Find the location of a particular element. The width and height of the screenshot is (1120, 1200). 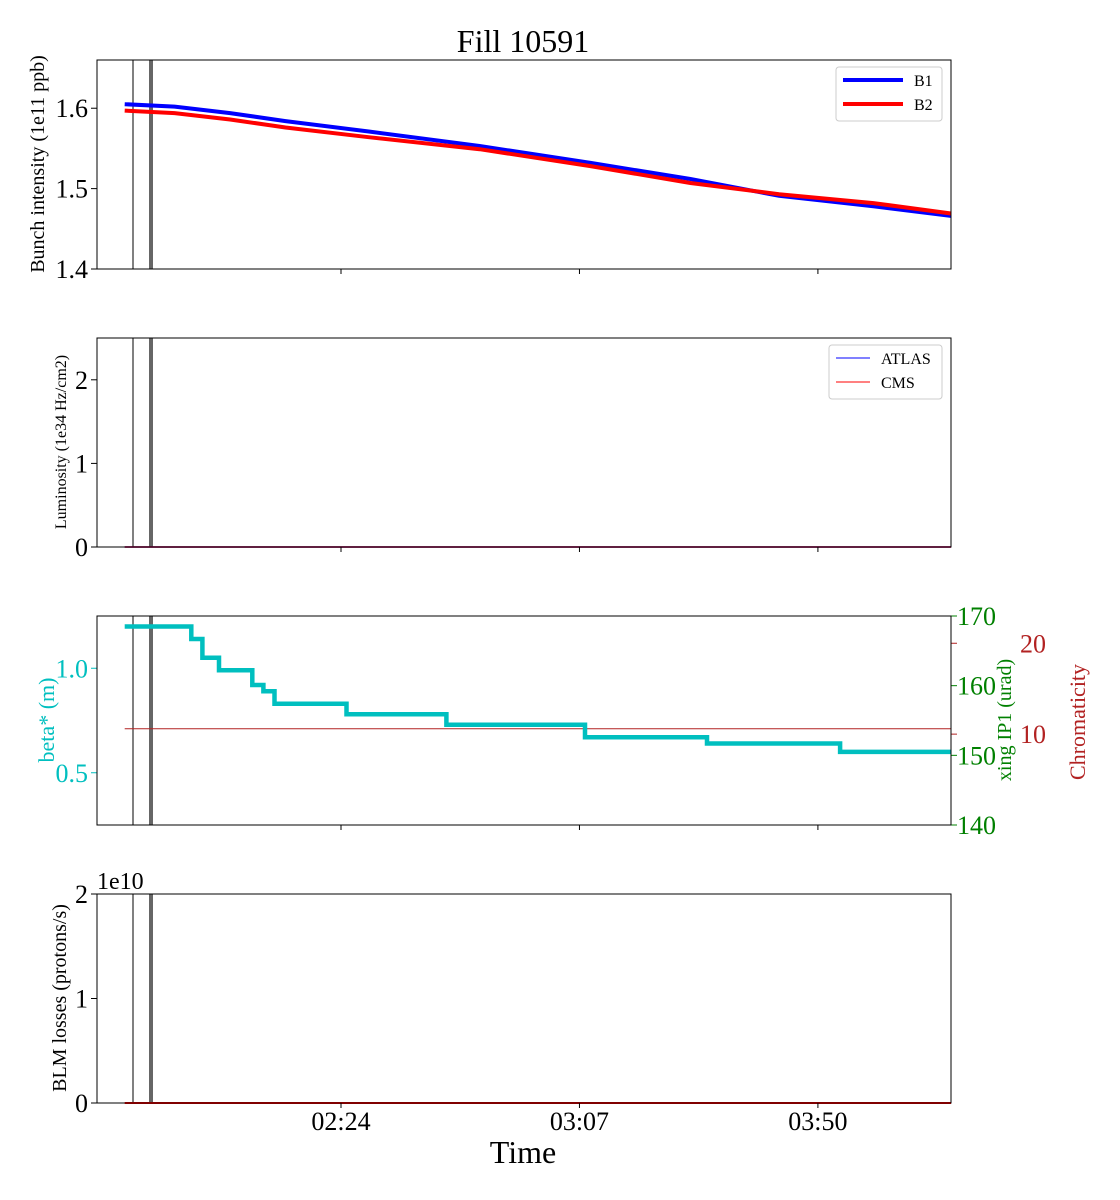

blm-yticks: 0 1 2 is located at coordinates (86, 999).